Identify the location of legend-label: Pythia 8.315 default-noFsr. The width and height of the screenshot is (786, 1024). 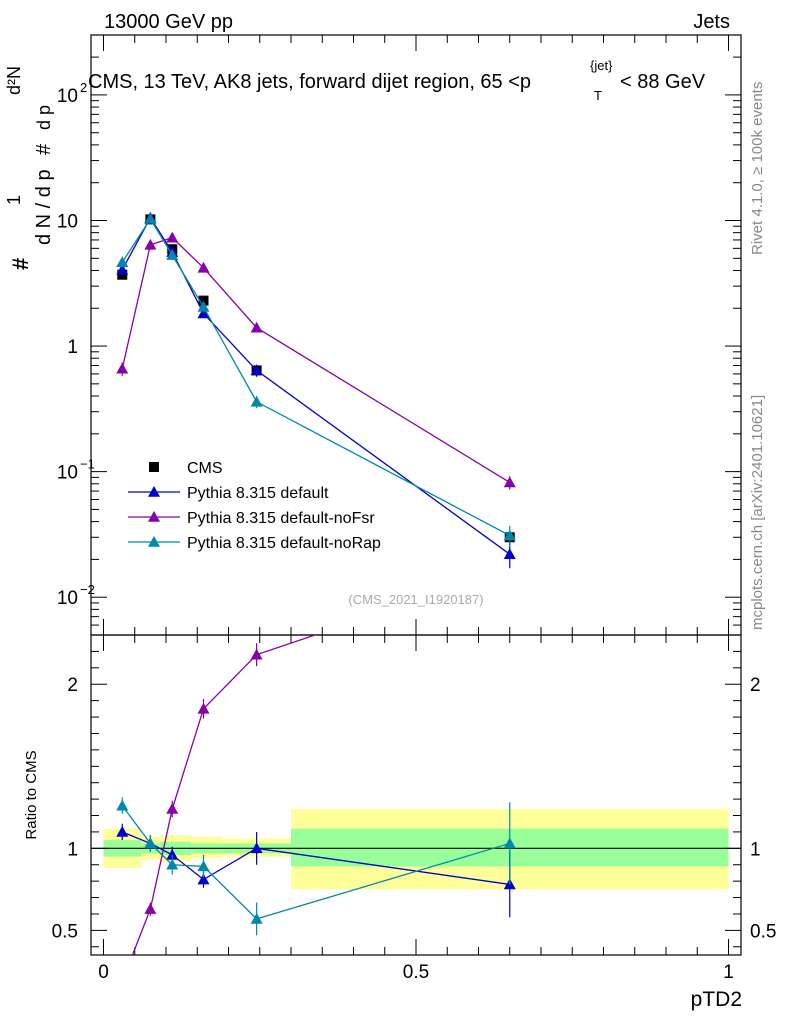
(281, 518).